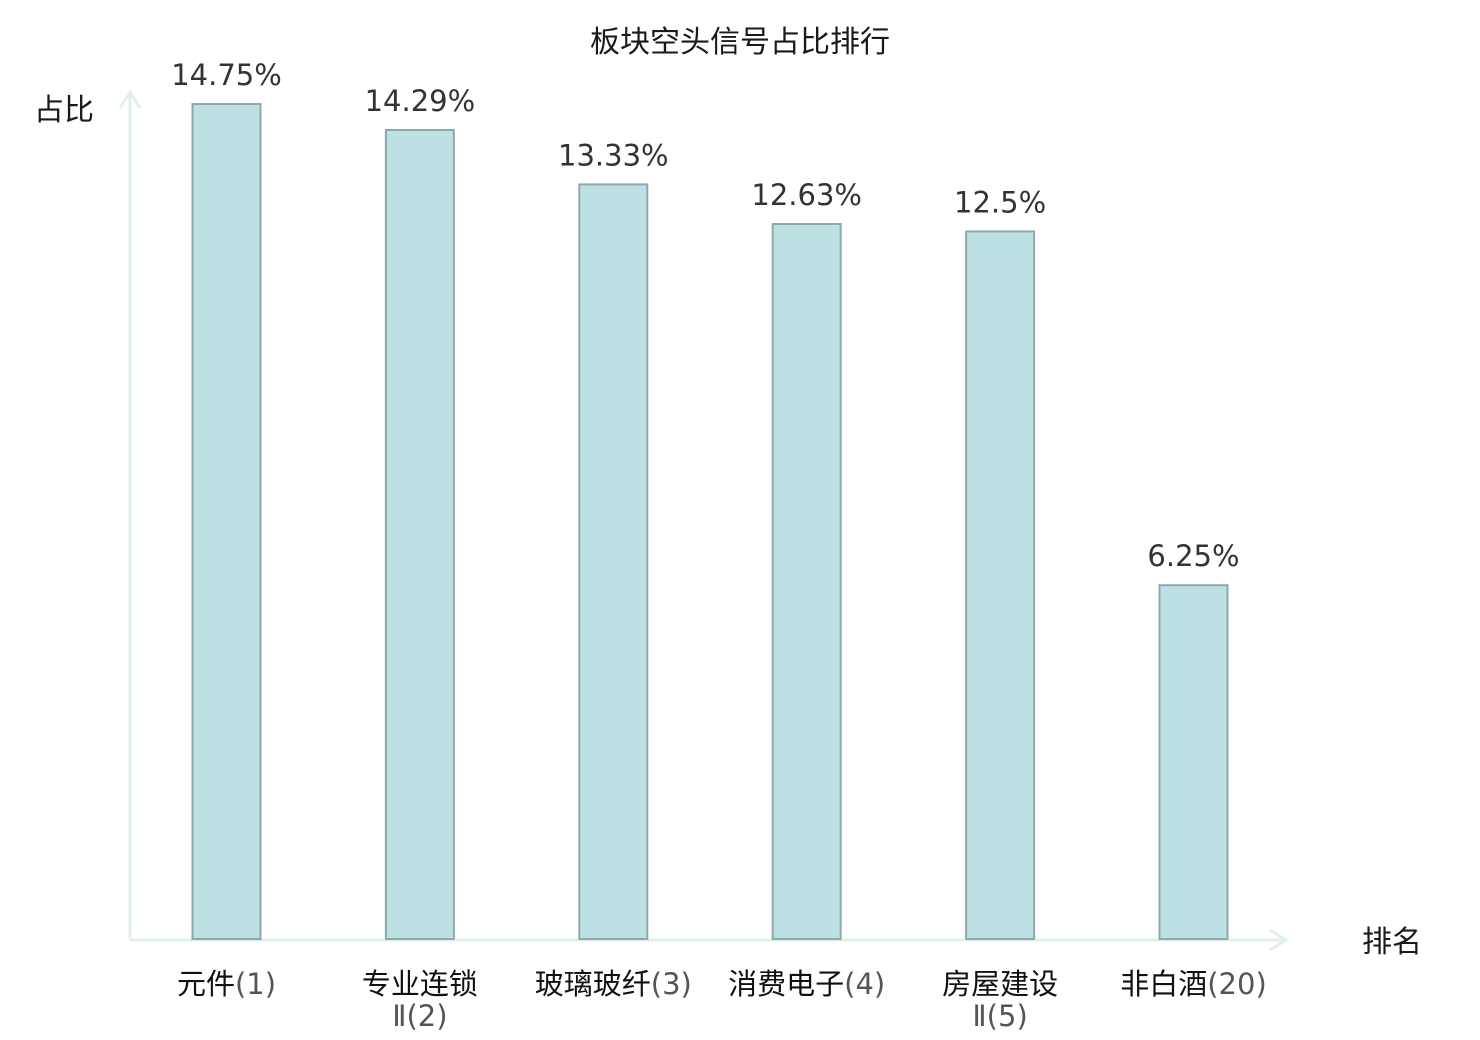 This screenshot has height=1040, width=1480. What do you see at coordinates (255, 984) in the screenshot?
I see `x-tick-rank: (1)` at bounding box center [255, 984].